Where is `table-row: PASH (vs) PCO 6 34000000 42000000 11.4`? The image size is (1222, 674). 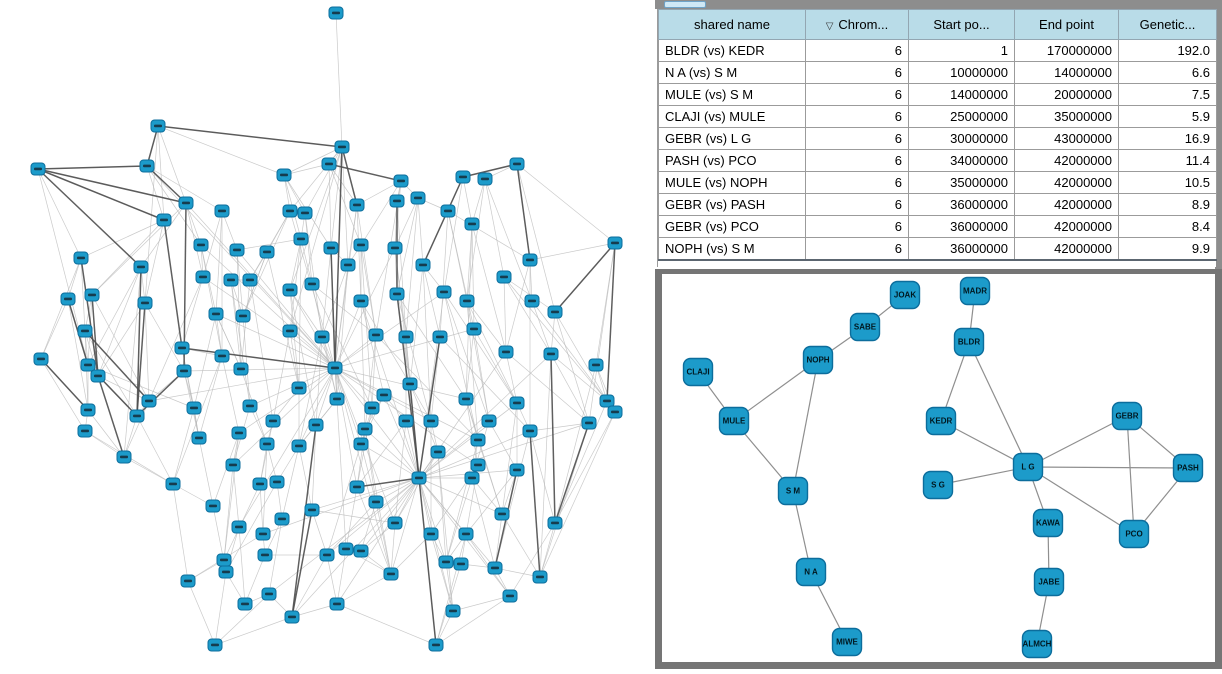 table-row: PASH (vs) PCO 6 34000000 42000000 11.4 is located at coordinates (937, 160).